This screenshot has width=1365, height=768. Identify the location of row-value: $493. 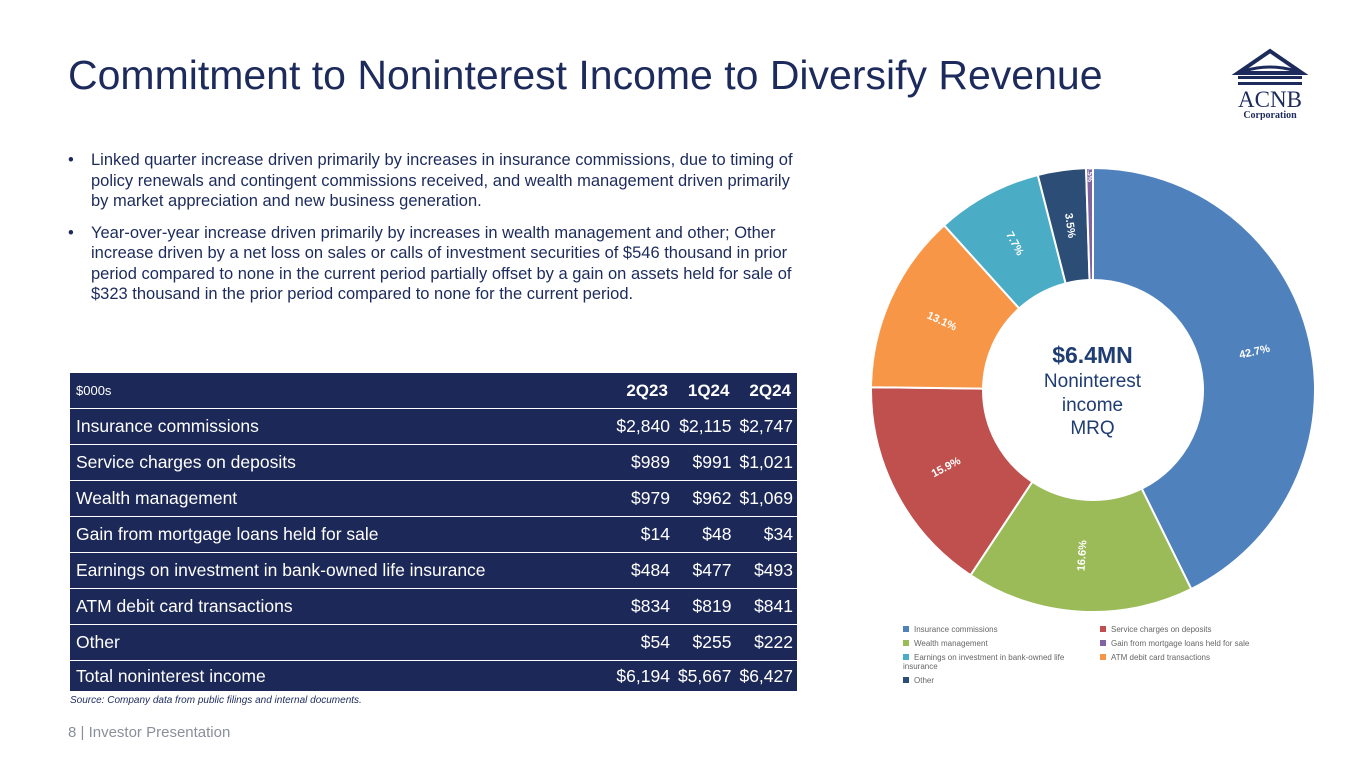
(766, 570).